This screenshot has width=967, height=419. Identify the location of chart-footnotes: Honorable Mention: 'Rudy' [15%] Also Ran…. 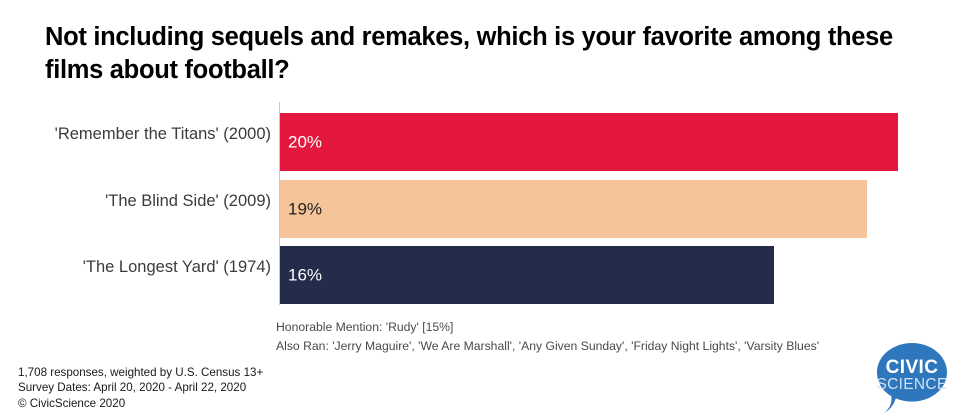
(547, 337).